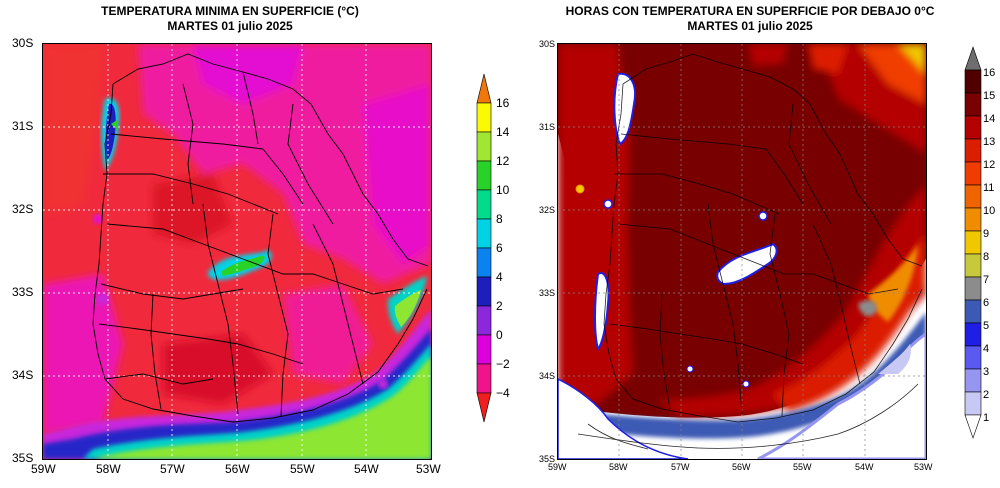 The image size is (1000, 488). Describe the element at coordinates (23, 209) in the screenshot. I see `left-y-tick: 32S` at that location.